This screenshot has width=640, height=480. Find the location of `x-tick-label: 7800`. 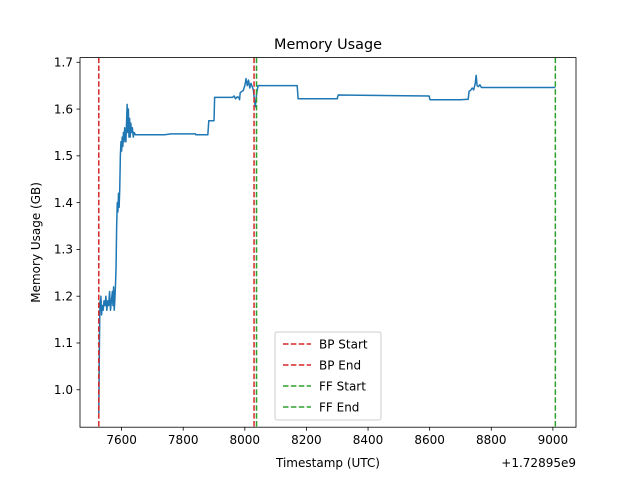

x-tick-label: 7800 is located at coordinates (183, 440).